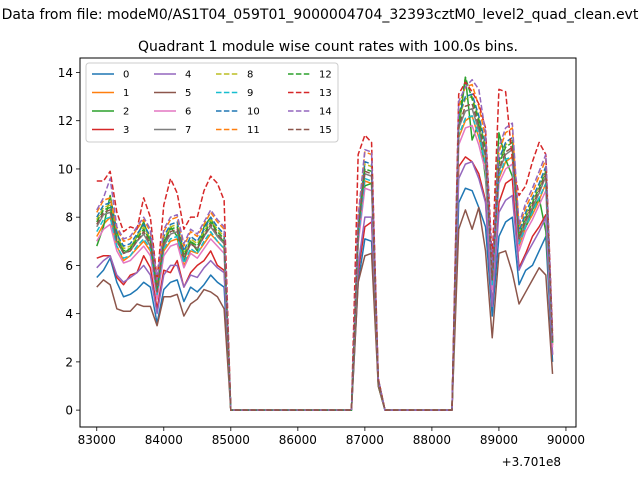 Image resolution: width=640 pixels, height=480 pixels. What do you see at coordinates (253, 130) in the screenshot?
I see `legend-label-11: 11` at bounding box center [253, 130].